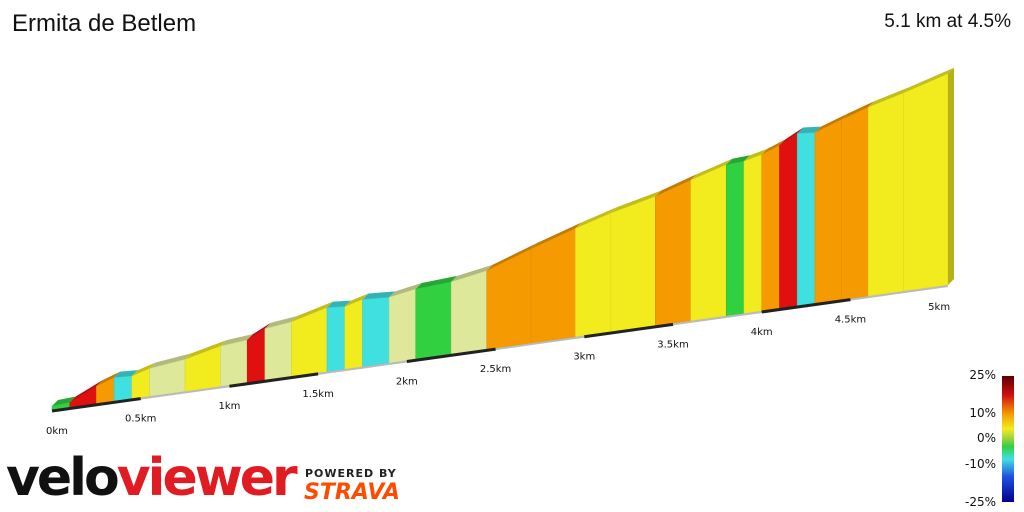 This screenshot has height=512, width=1024. What do you see at coordinates (982, 375) in the screenshot?
I see `gradient-scale-label: 25%` at bounding box center [982, 375].